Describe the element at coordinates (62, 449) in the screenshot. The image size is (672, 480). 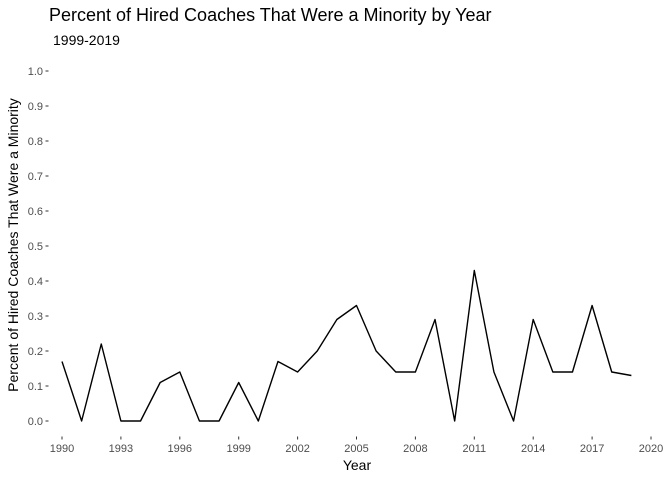
I see `x-tick-label: 1990` at that location.